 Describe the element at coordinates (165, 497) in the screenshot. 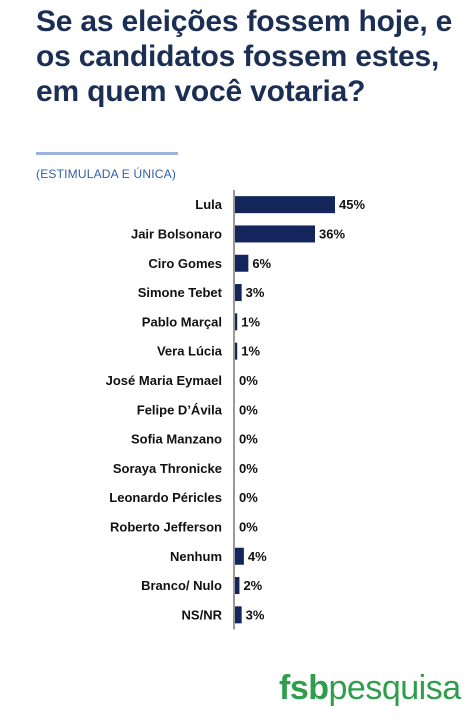

I see `category-label: Leonardo Péricles` at that location.